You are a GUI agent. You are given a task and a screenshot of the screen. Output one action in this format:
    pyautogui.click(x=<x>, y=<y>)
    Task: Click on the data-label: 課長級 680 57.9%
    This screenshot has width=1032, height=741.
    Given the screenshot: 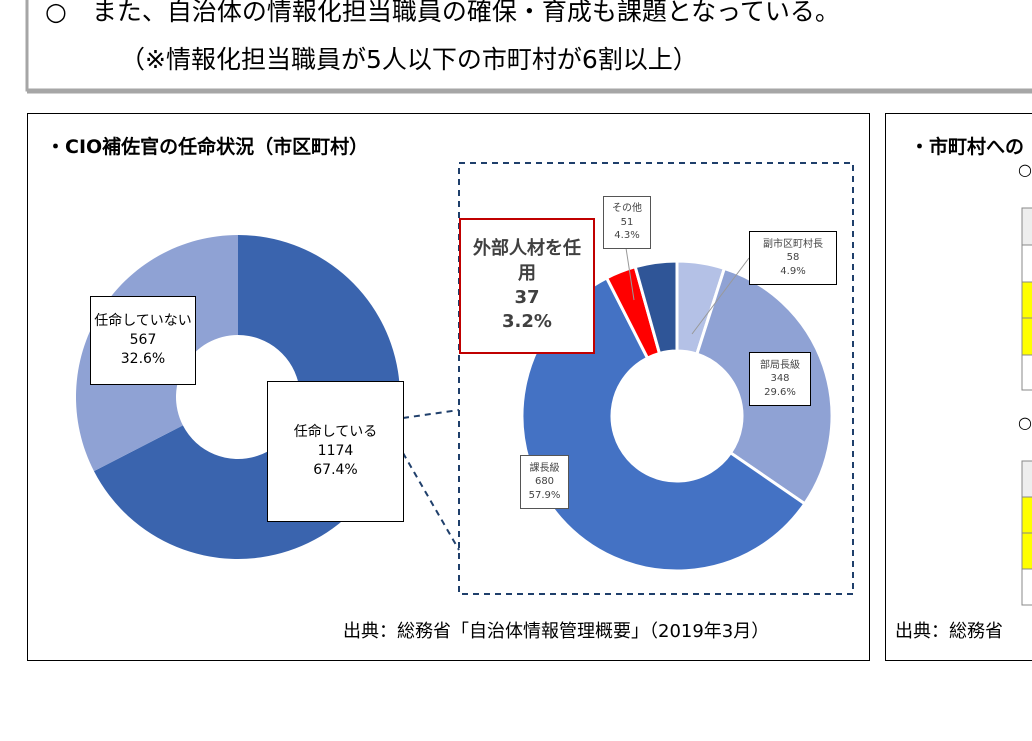 What is the action you would take?
    pyautogui.click(x=544, y=482)
    